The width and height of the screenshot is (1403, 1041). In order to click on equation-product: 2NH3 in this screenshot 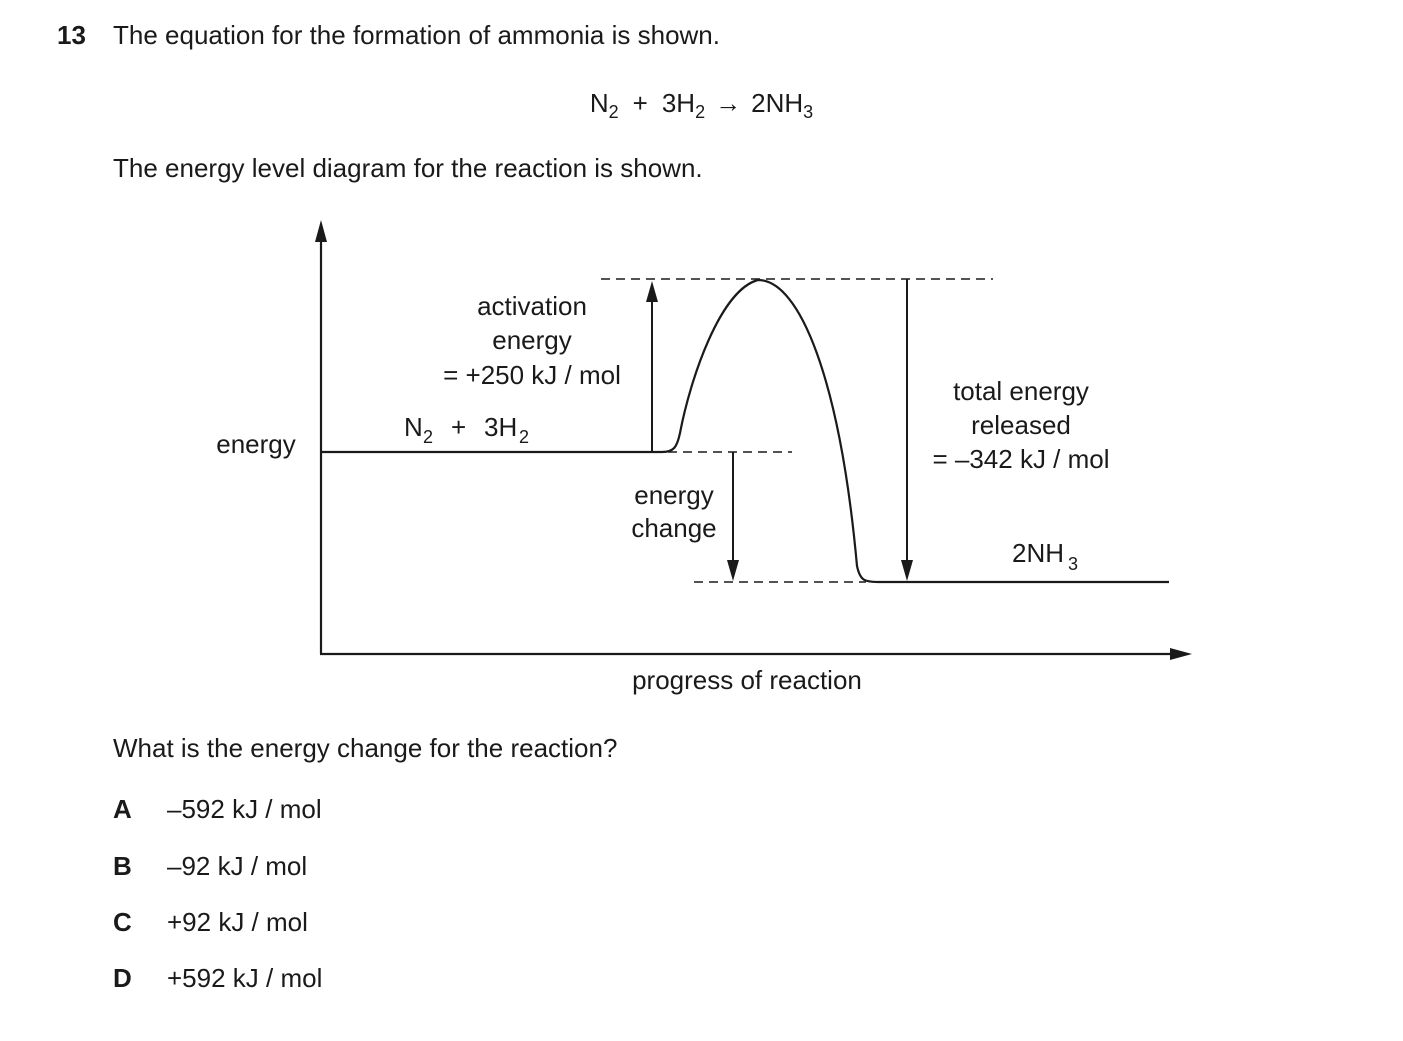, I will do `click(782, 105)`.